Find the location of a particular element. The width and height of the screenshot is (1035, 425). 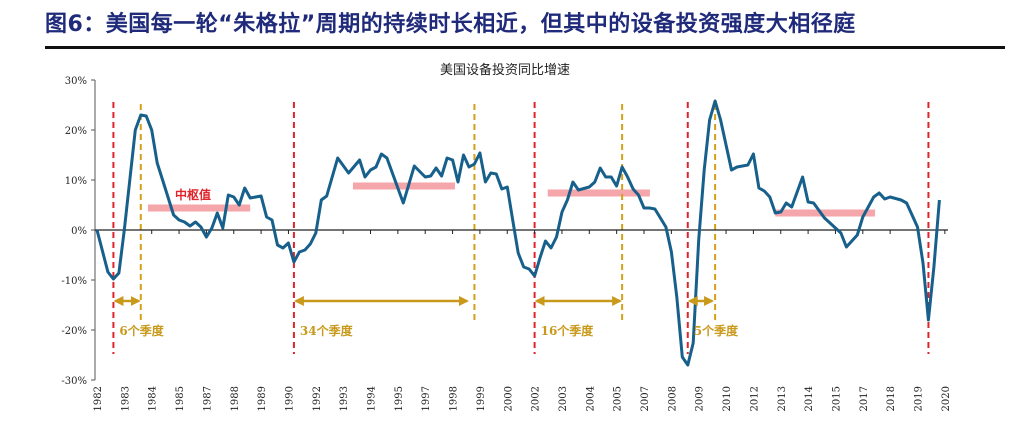

x-tick-label: 1995 is located at coordinates (399, 398).